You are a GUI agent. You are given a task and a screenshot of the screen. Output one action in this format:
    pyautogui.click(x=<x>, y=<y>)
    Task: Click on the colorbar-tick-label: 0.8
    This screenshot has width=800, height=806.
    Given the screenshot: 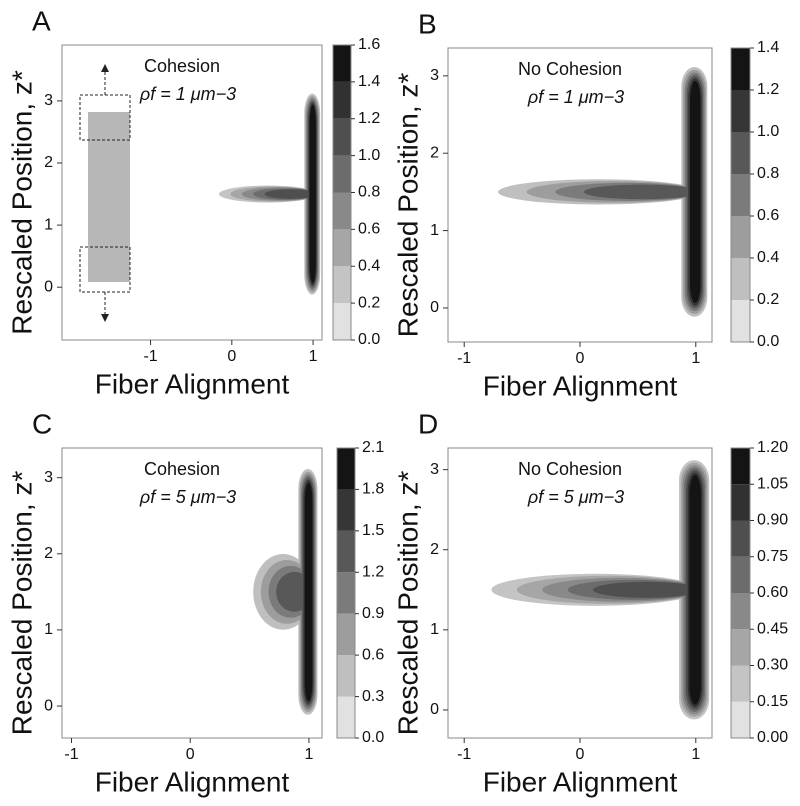 What is the action you would take?
    pyautogui.click(x=369, y=192)
    